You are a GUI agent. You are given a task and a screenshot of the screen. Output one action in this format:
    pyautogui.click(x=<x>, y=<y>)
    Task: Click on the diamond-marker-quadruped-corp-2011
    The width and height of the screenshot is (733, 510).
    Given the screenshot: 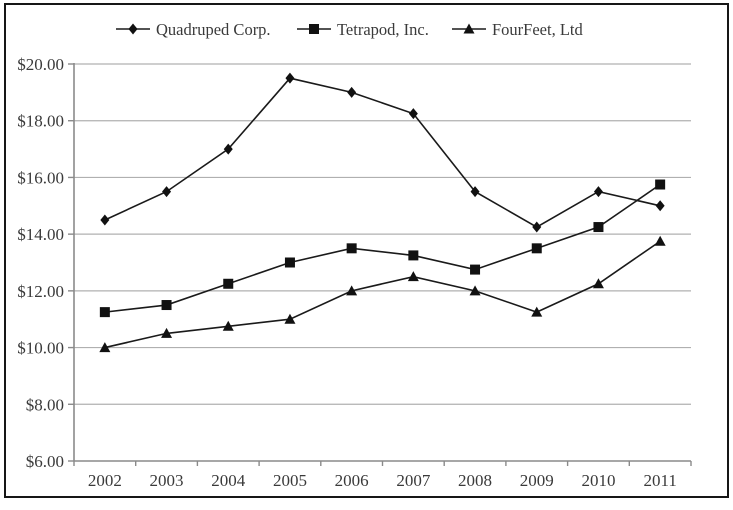 What is the action you would take?
    pyautogui.click(x=660, y=206)
    